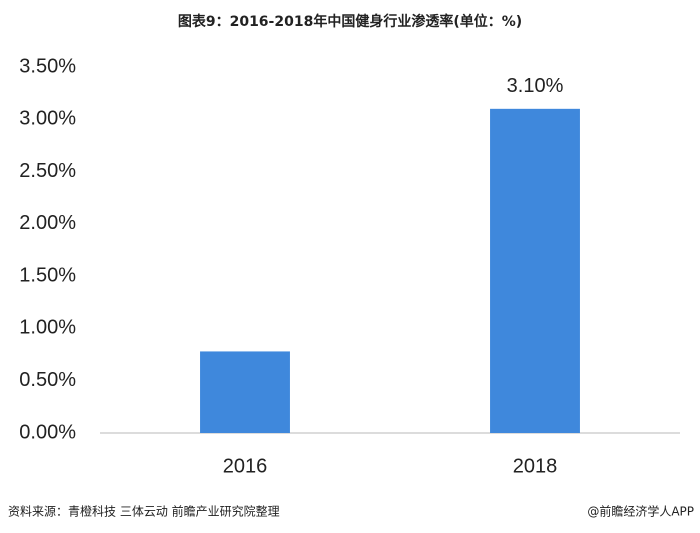  What do you see at coordinates (350, 21) in the screenshot?
I see `chart-title: 图表9：2016-2018年中国健身行业渗透率(单位：%)` at bounding box center [350, 21].